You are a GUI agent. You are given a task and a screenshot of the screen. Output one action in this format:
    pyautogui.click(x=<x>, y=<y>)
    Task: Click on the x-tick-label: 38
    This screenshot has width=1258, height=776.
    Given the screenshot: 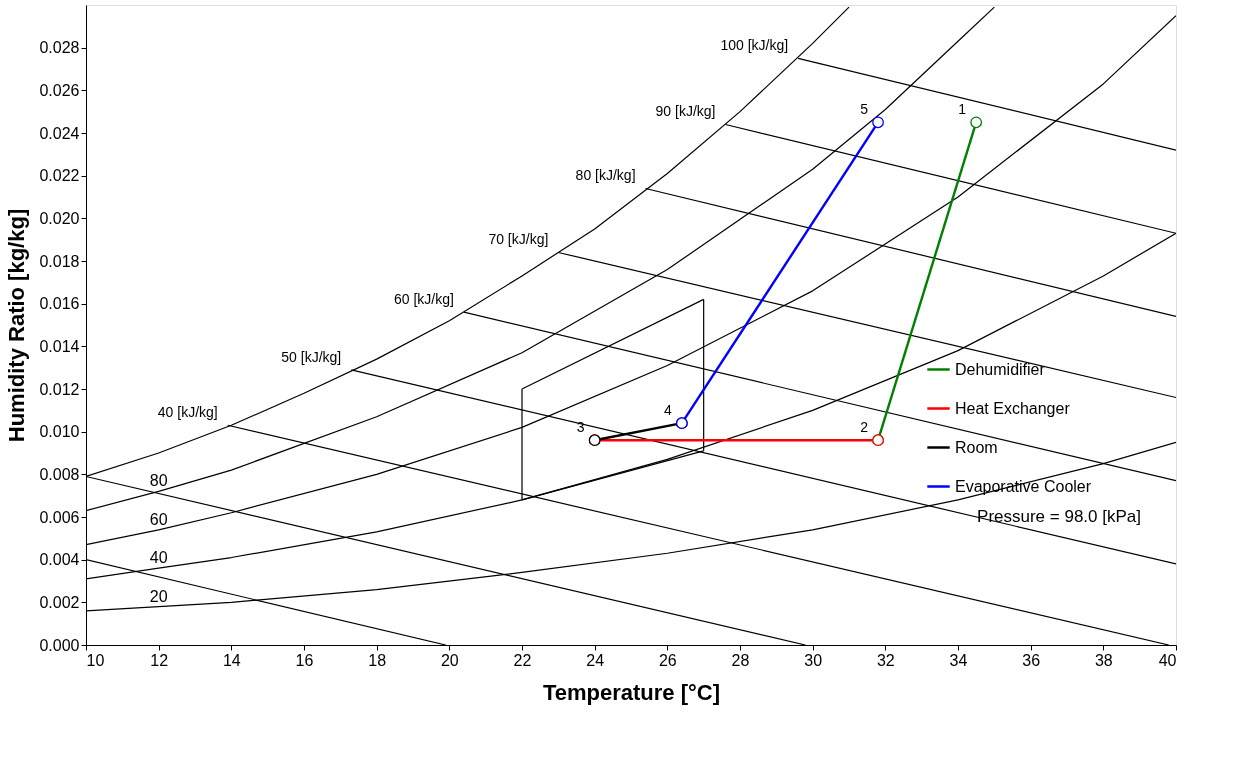 What is the action you would take?
    pyautogui.click(x=1103, y=660)
    